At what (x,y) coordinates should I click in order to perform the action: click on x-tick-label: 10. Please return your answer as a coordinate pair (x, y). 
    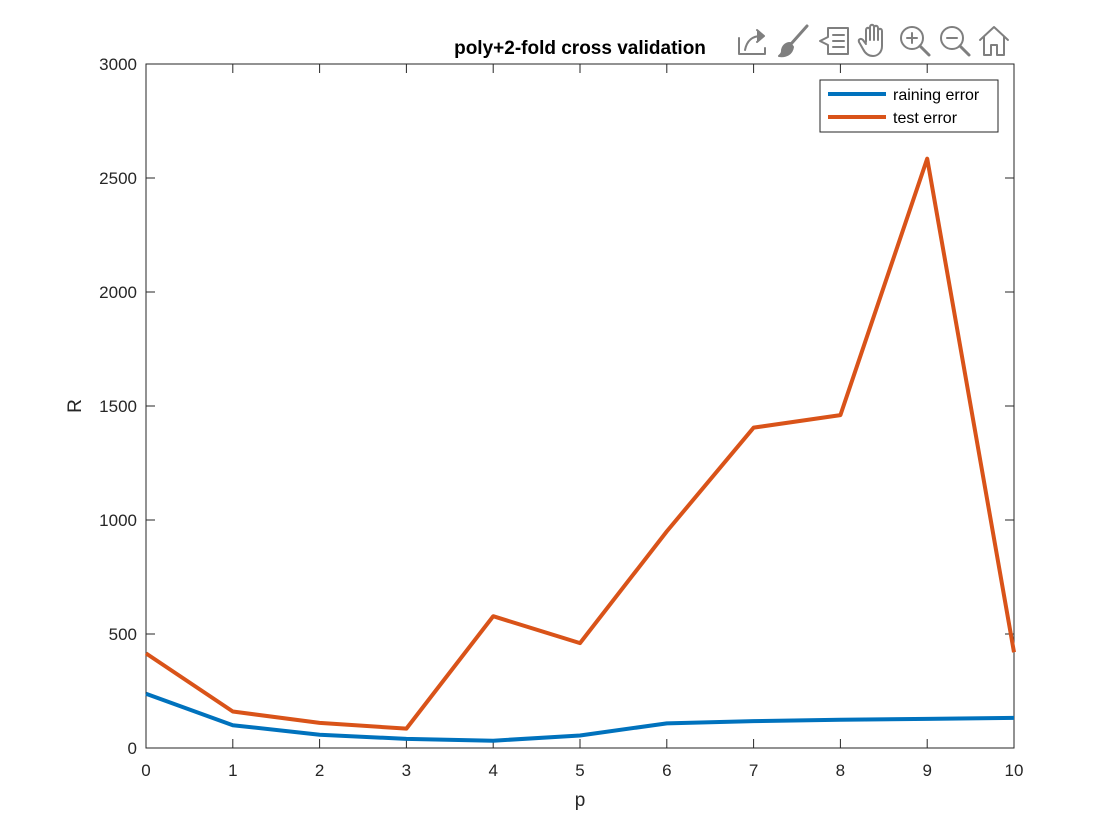
    Looking at the image, I should click on (1014, 770).